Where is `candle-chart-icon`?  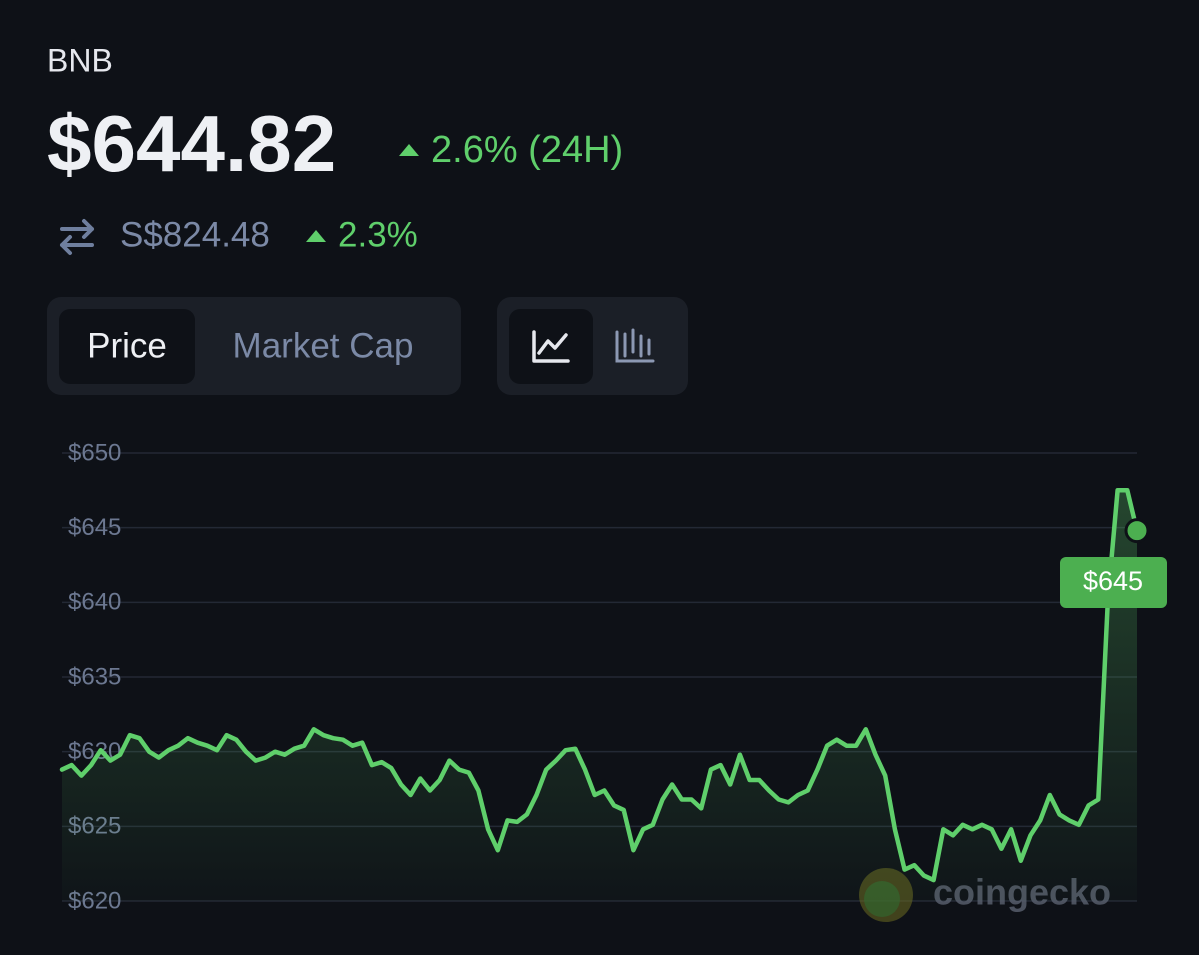
candle-chart-icon is located at coordinates (635, 345).